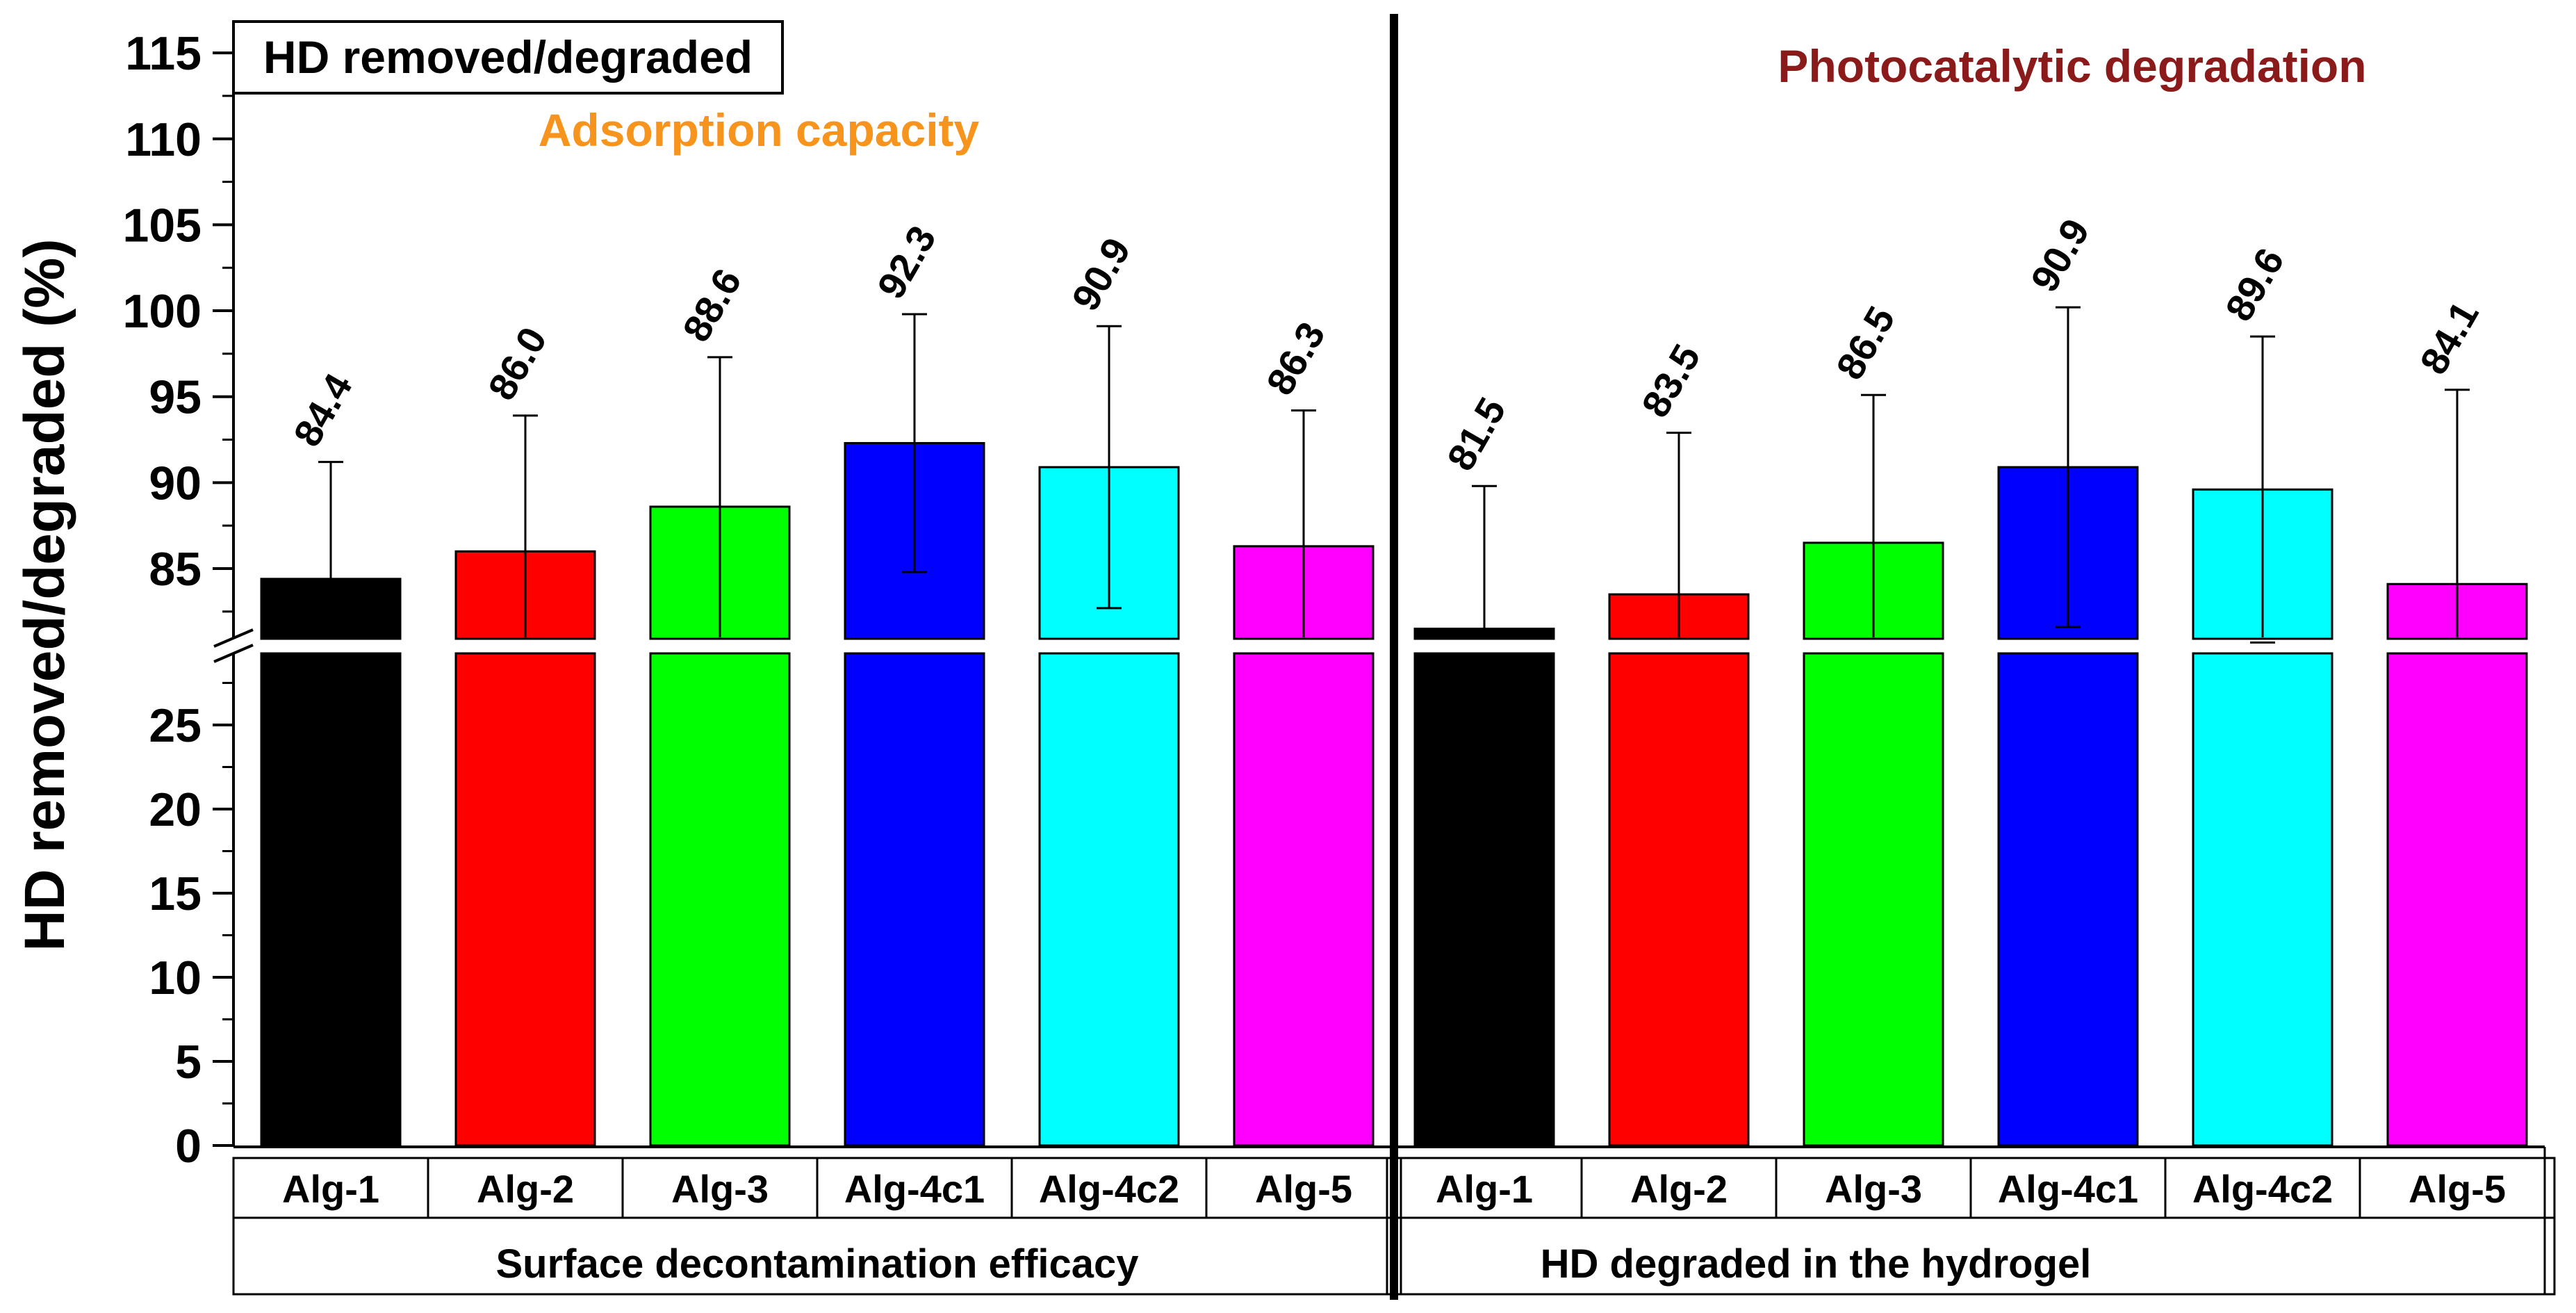  What do you see at coordinates (44, 594) in the screenshot?
I see `y-axis-label: HD removed/degraded (%)` at bounding box center [44, 594].